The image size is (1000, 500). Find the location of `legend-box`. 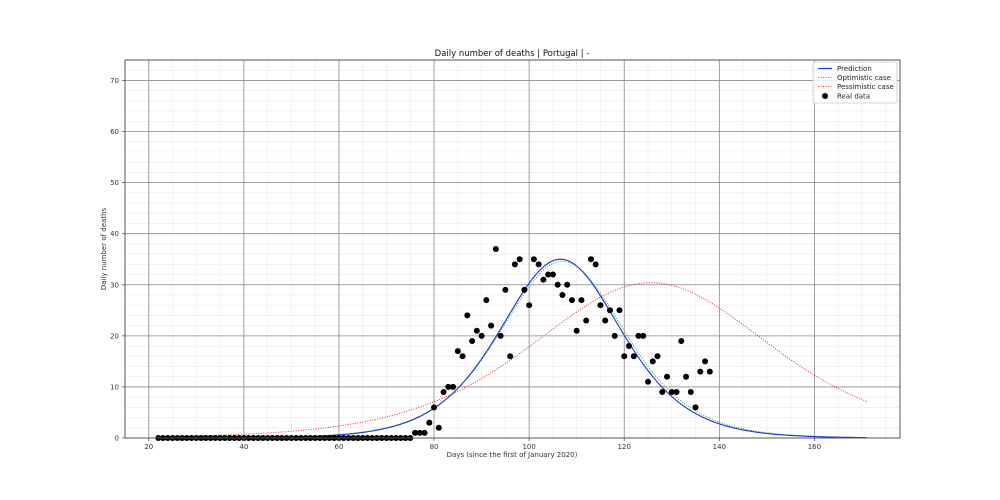

legend-box is located at coordinates (855, 82).